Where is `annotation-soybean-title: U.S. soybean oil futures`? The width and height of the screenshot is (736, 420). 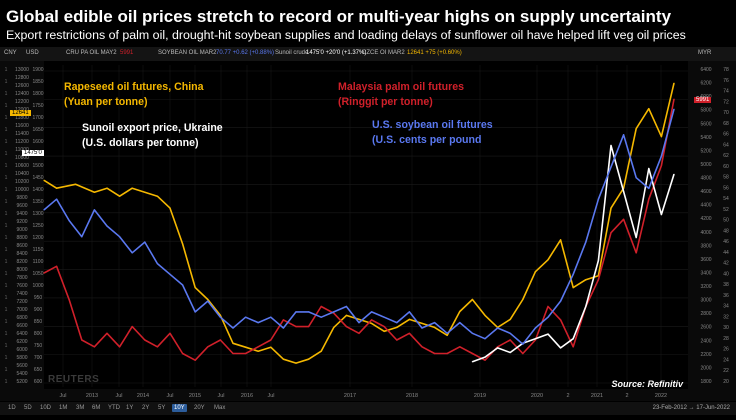
annotation-soybean-title: U.S. soybean oil futures is located at coordinates (432, 125).